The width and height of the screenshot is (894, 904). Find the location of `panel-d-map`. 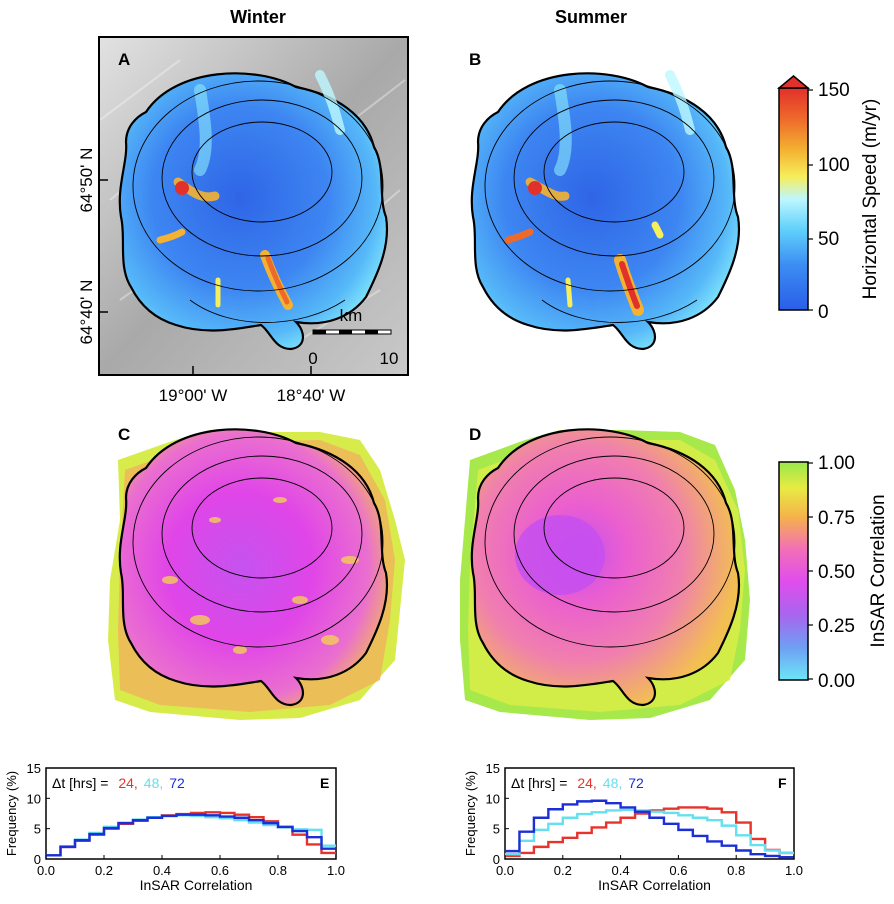

panel-d-map is located at coordinates (605, 574).